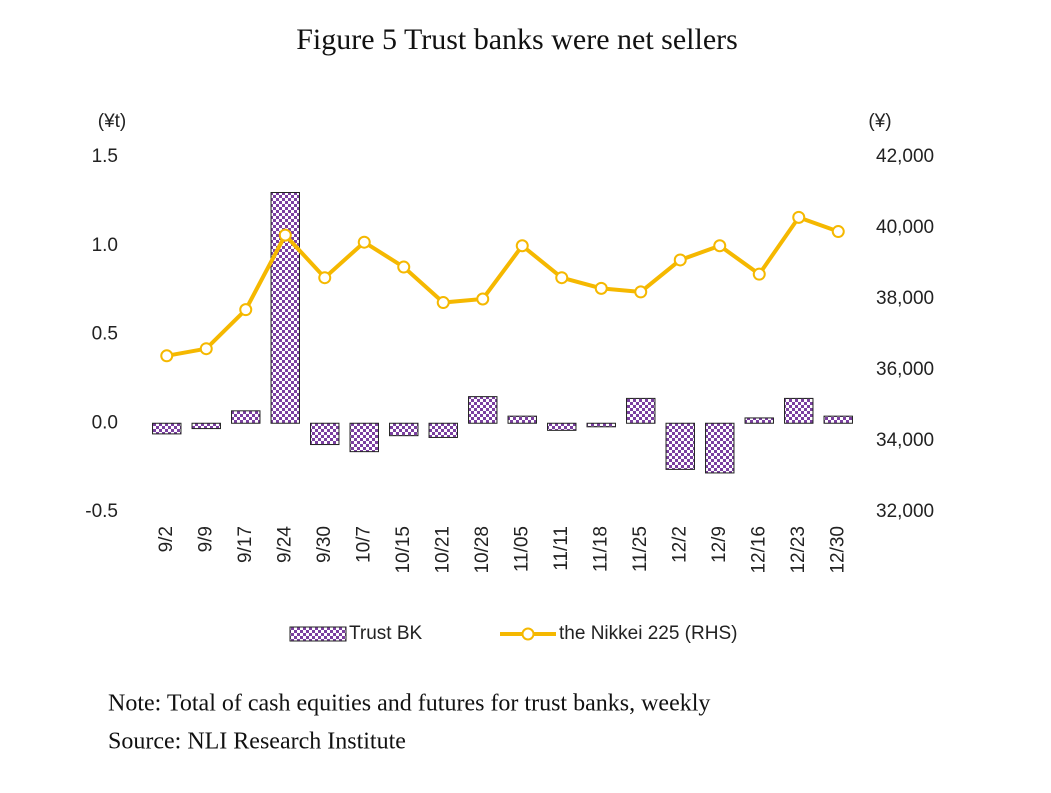 The height and width of the screenshot is (793, 1051). I want to click on y2-tick-label: 34,000, so click(905, 440).